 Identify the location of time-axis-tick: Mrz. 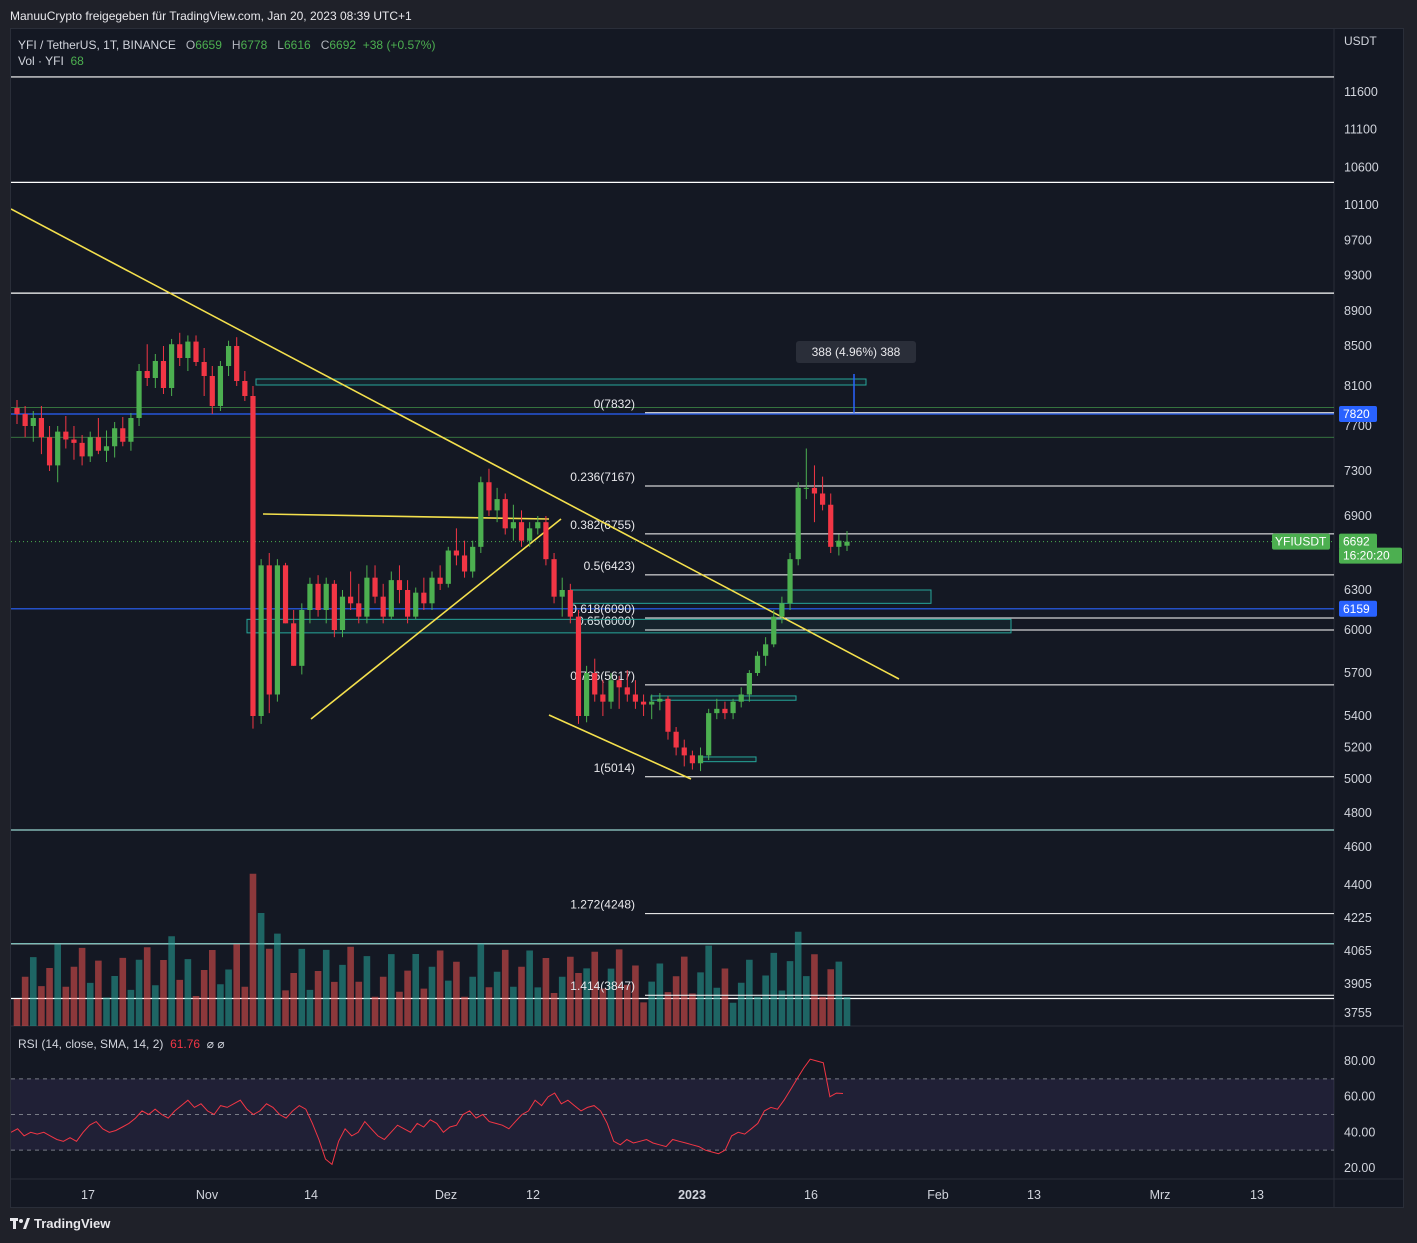
(1160, 1195).